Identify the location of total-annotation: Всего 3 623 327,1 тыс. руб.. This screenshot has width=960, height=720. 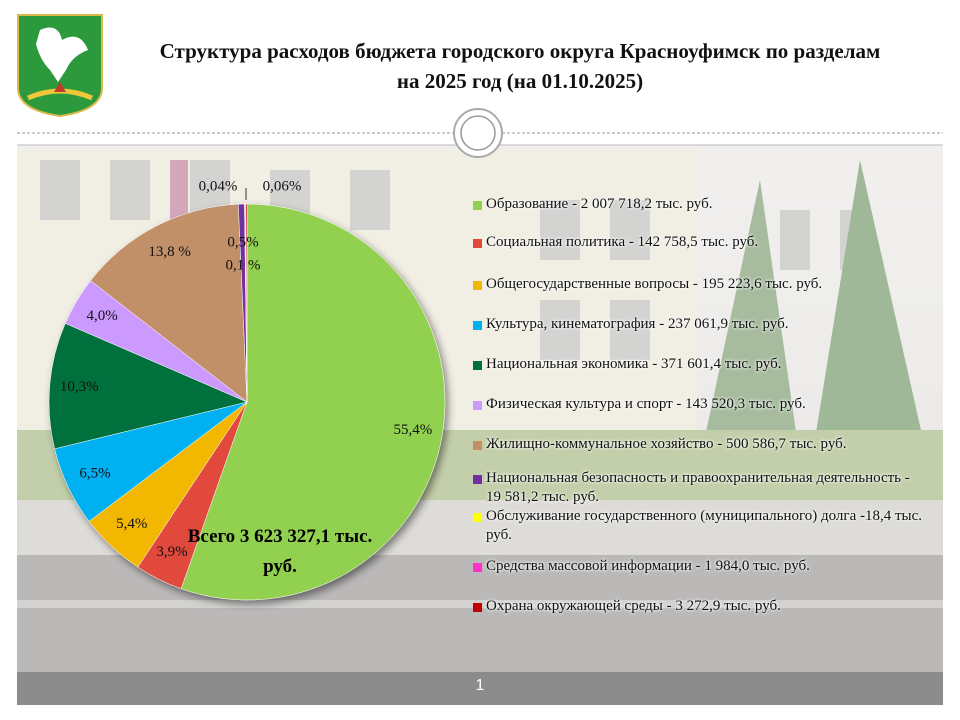
(280, 551).